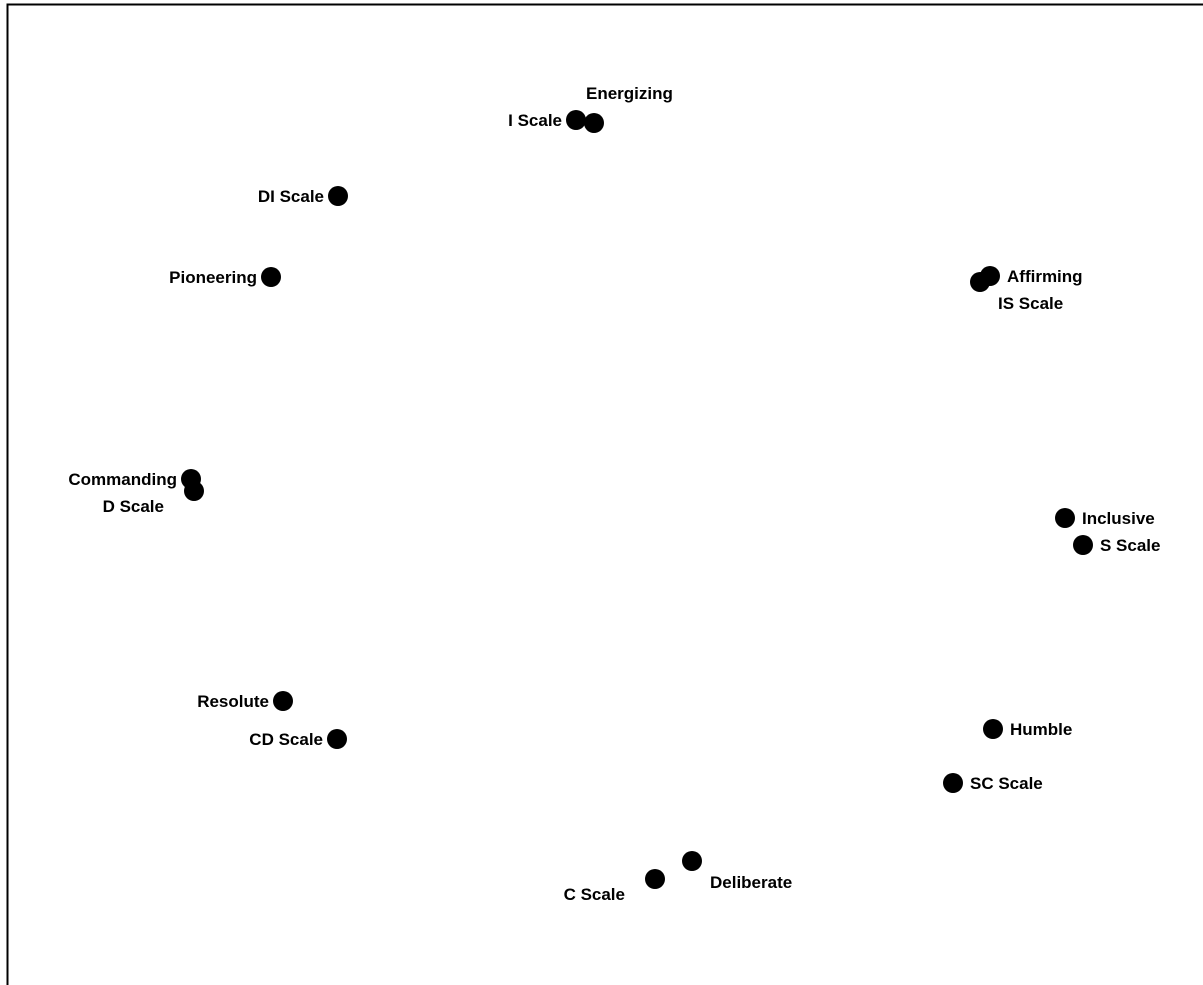 Image resolution: width=1203 pixels, height=985 pixels. What do you see at coordinates (980, 282) in the screenshot?
I see `point-is-scale` at bounding box center [980, 282].